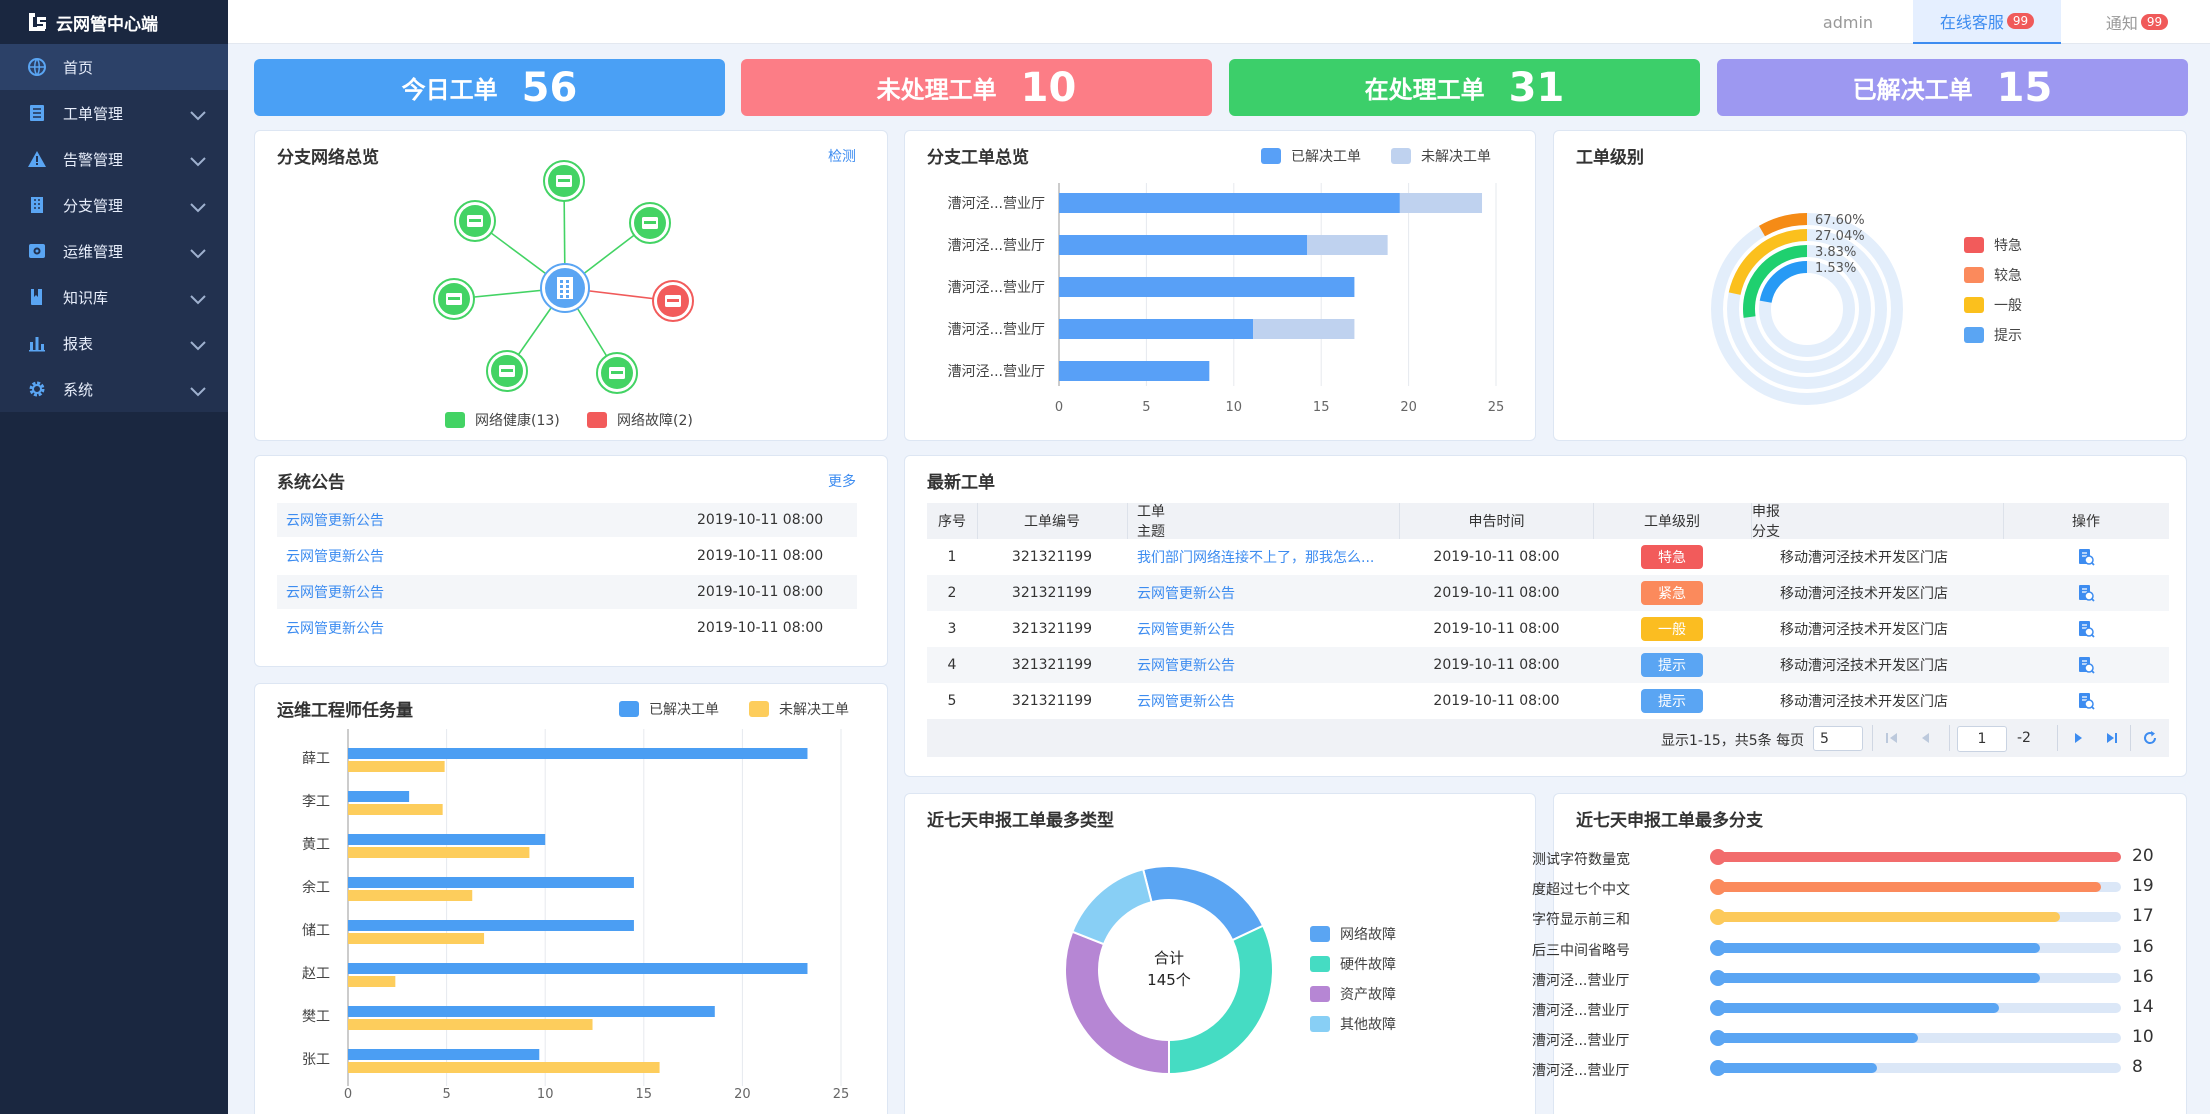 This screenshot has width=2210, height=1114. What do you see at coordinates (1843, 1039) in the screenshot?
I see `branch-rank-row: 漕河泾...营业厅 10` at bounding box center [1843, 1039].